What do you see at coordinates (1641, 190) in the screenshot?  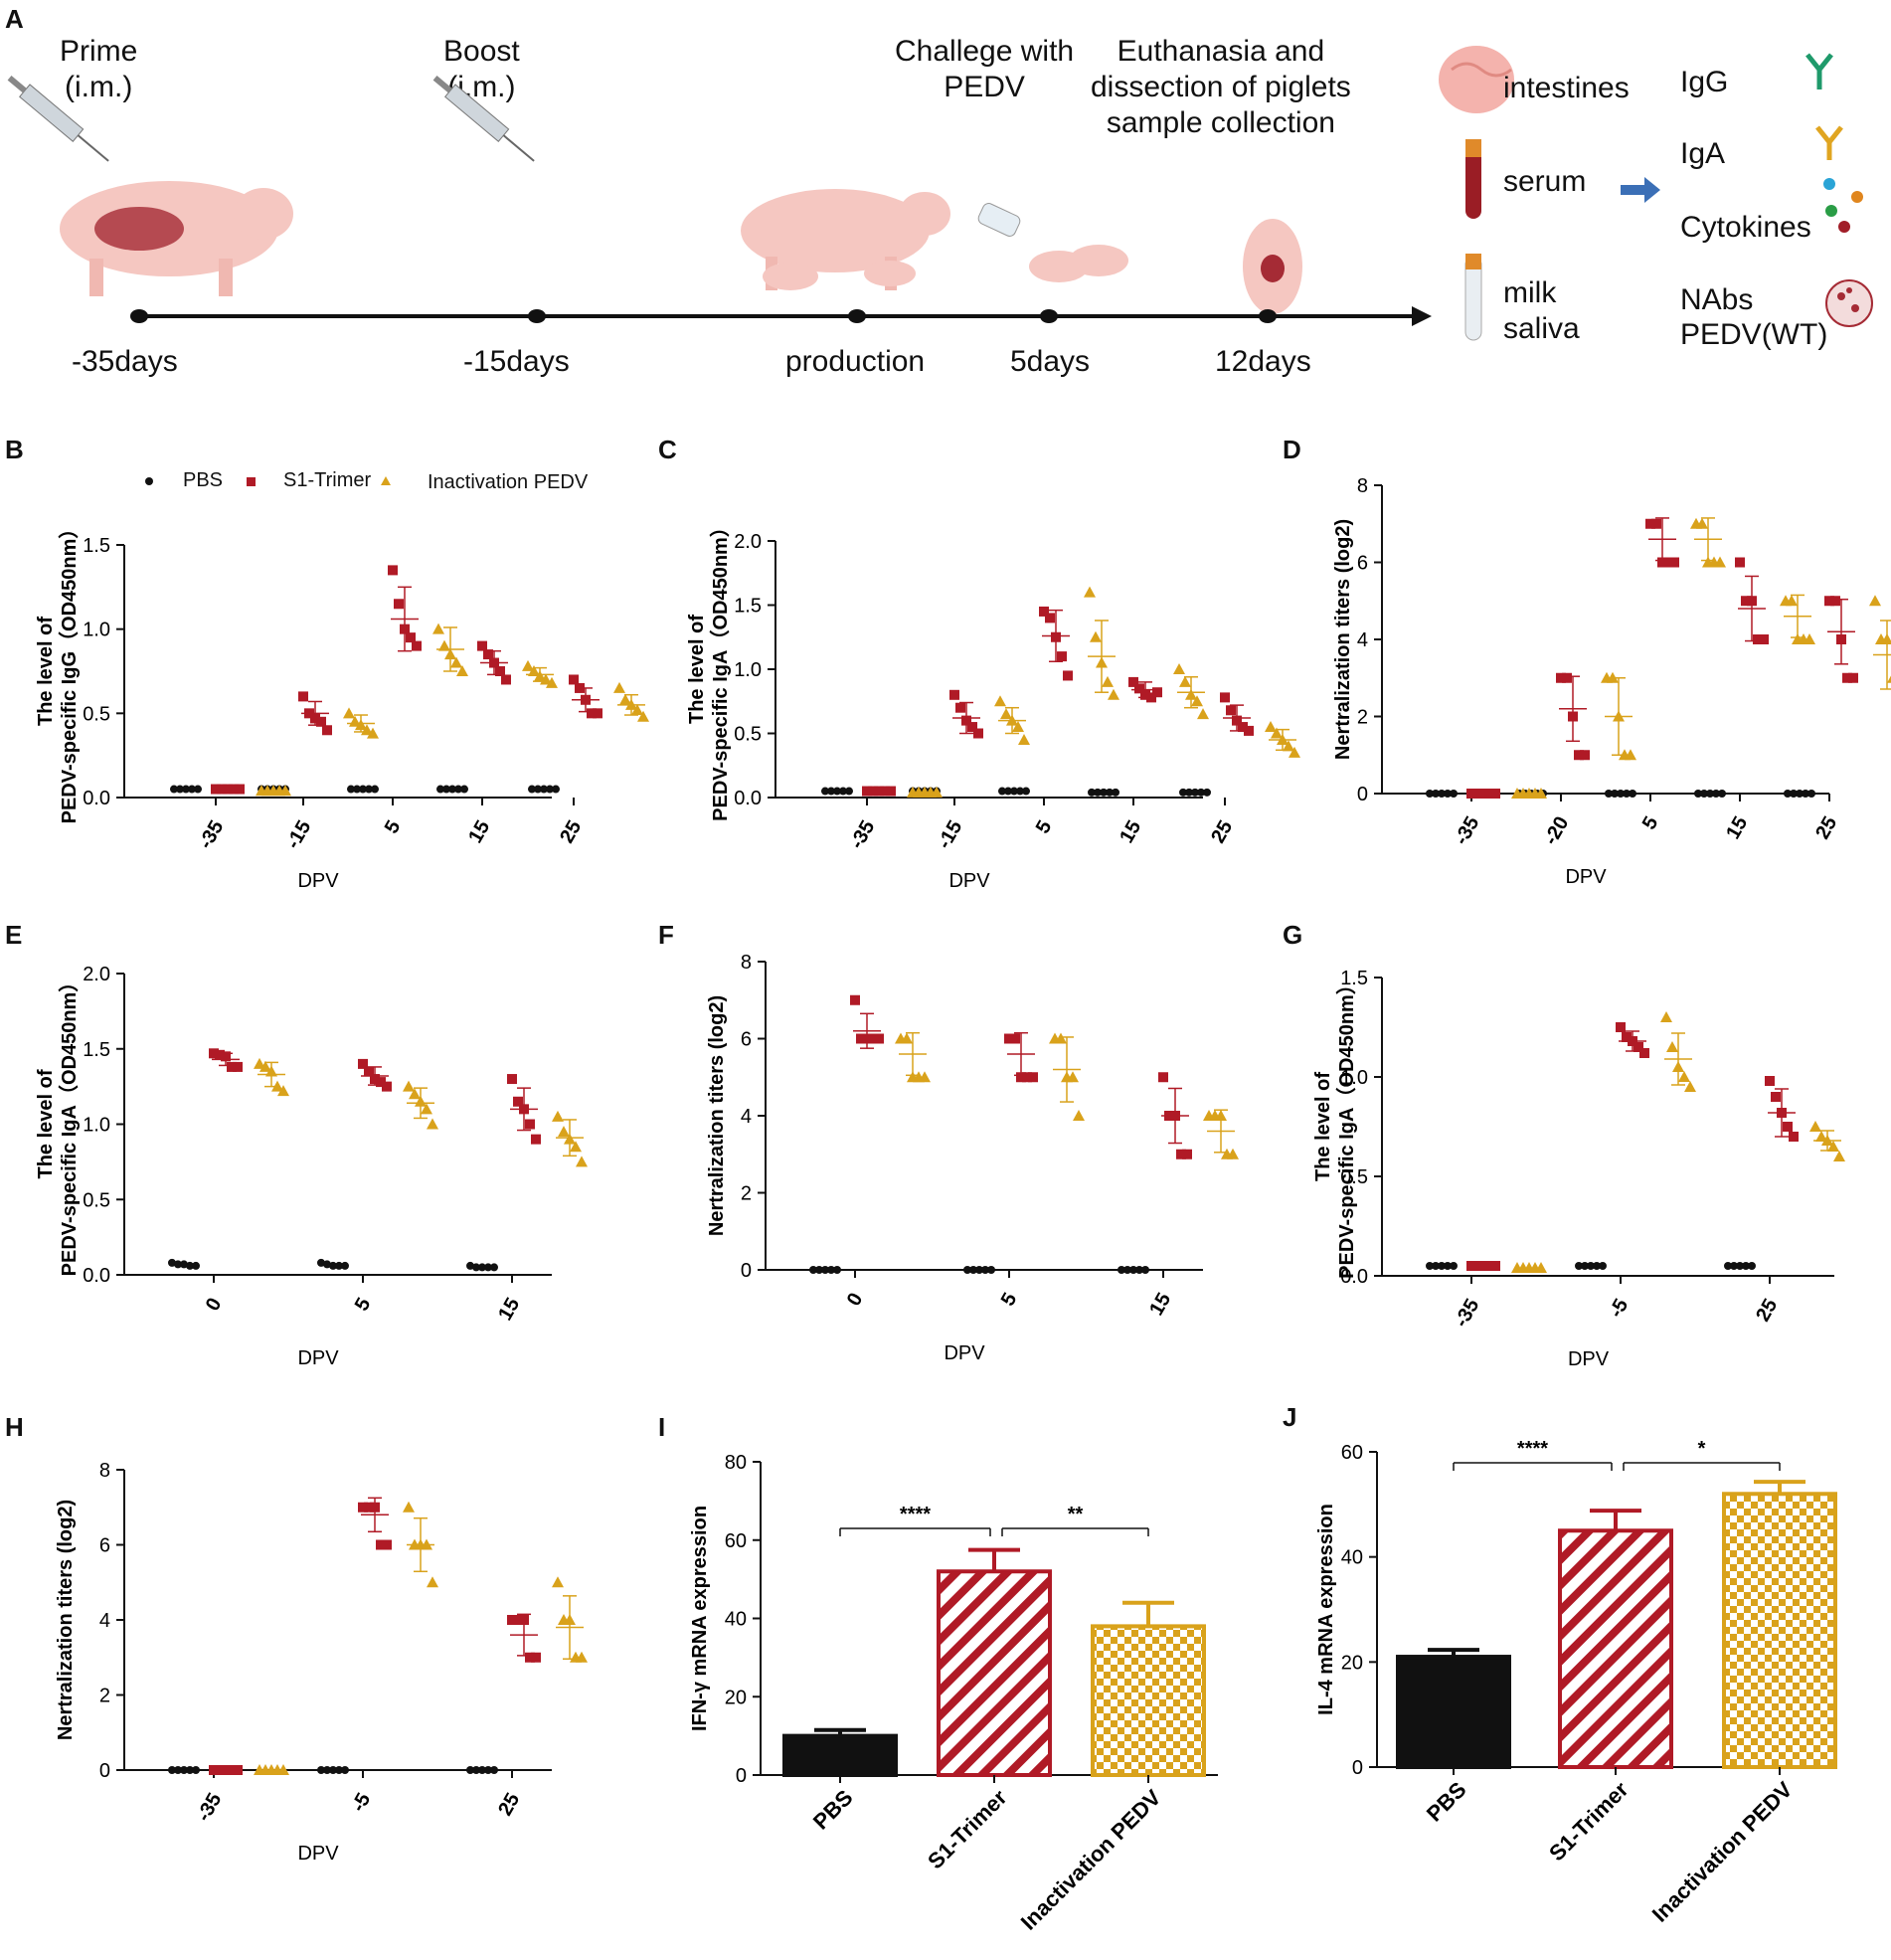 I see `right-arrow-icon` at bounding box center [1641, 190].